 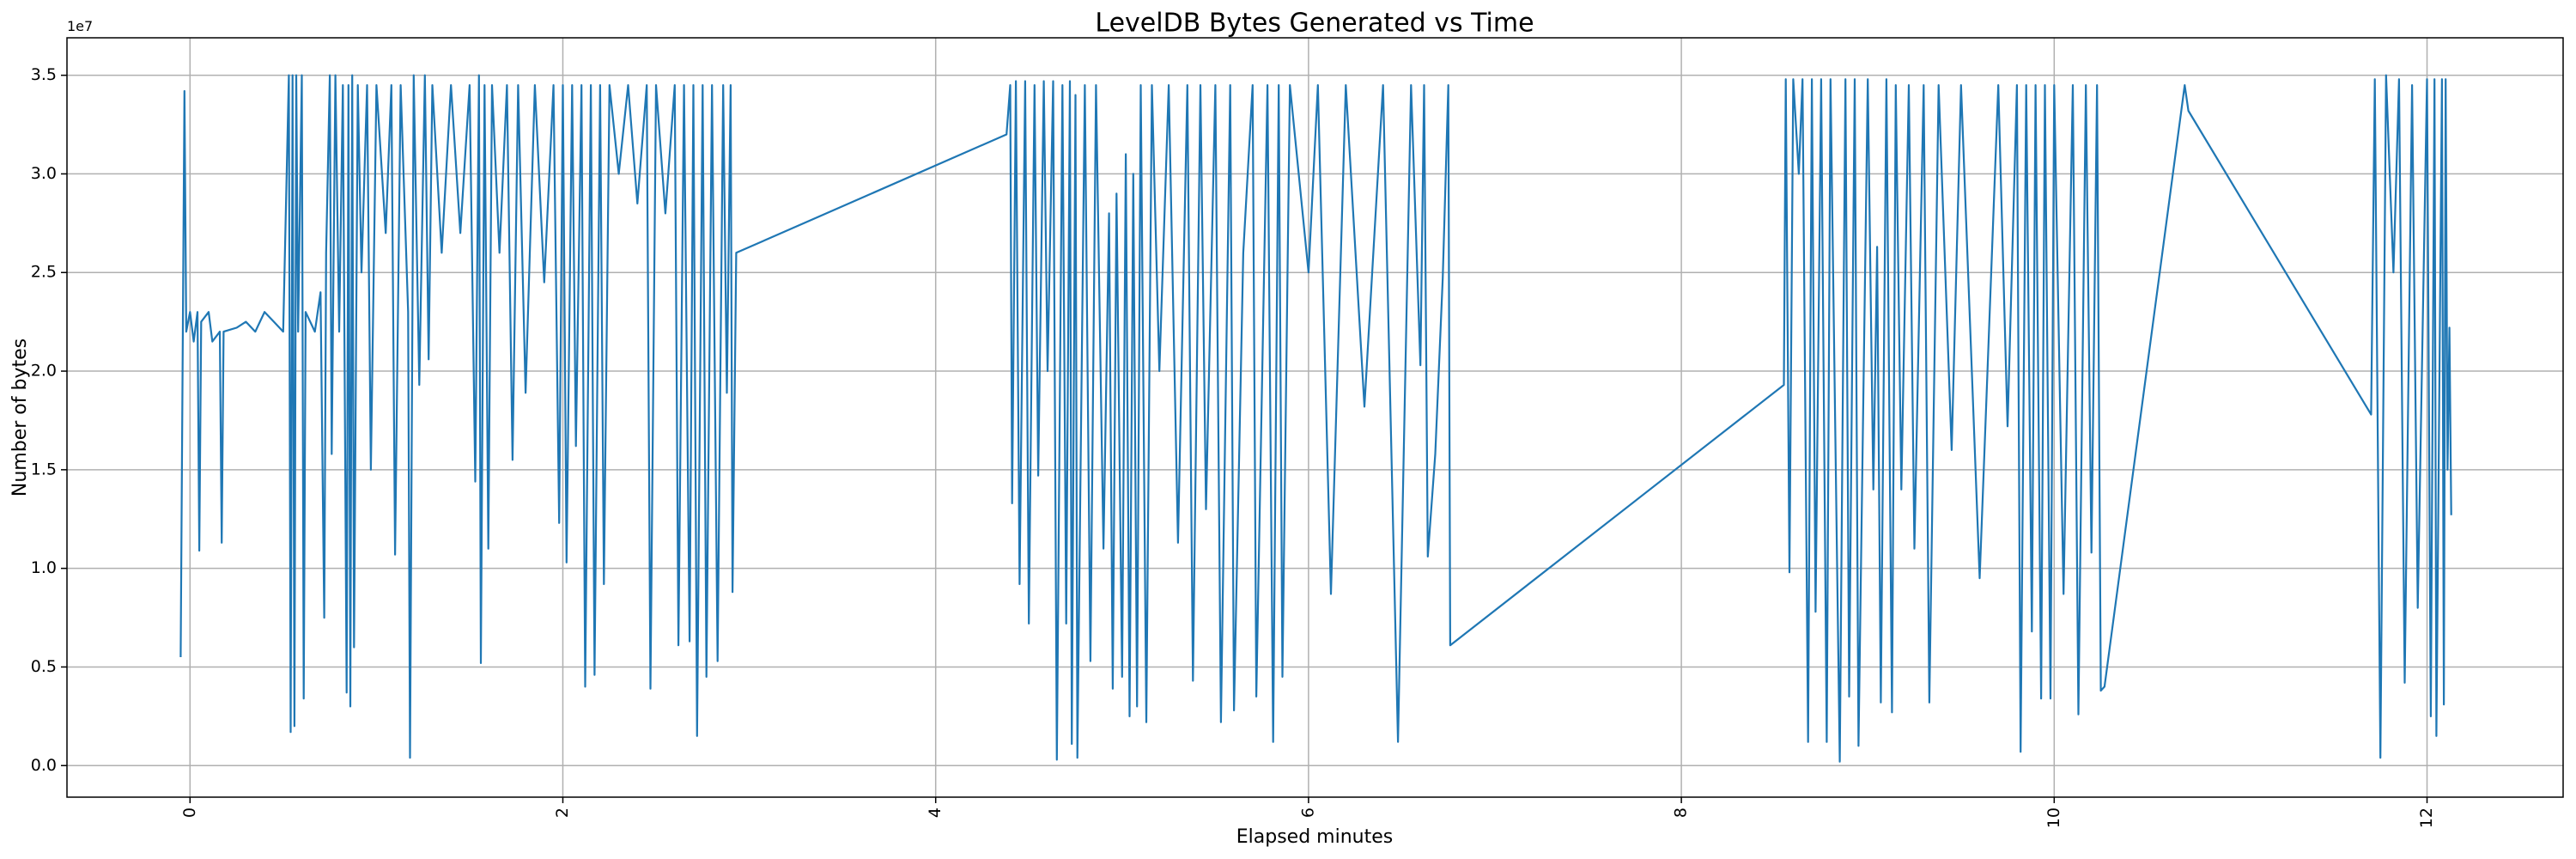 I want to click on y-tick-label: 1.0, so click(x=44, y=567).